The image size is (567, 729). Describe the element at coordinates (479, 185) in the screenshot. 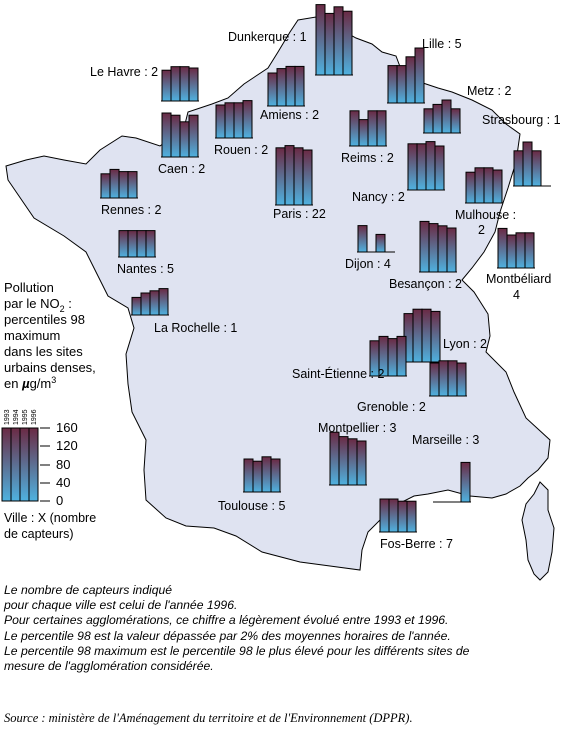

I see `bar-mulhouse-1994` at that location.